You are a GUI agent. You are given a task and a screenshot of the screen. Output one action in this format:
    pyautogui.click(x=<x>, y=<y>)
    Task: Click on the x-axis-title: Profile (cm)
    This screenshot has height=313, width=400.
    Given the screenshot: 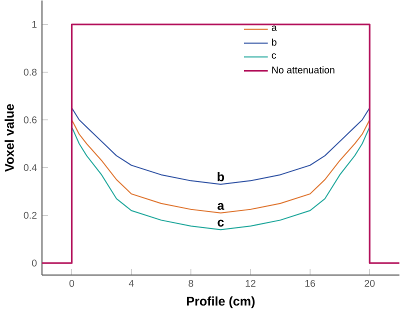 What is the action you would take?
    pyautogui.click(x=220, y=302)
    